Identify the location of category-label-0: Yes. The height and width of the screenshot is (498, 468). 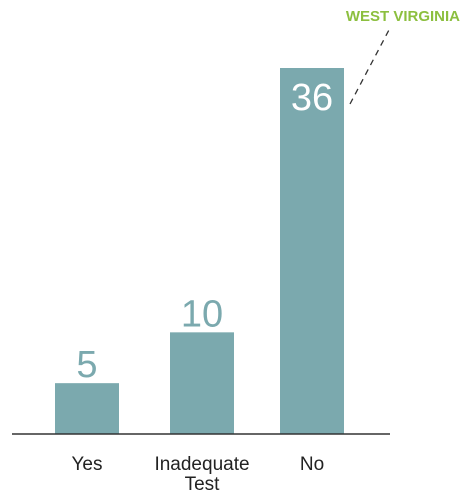
(87, 464).